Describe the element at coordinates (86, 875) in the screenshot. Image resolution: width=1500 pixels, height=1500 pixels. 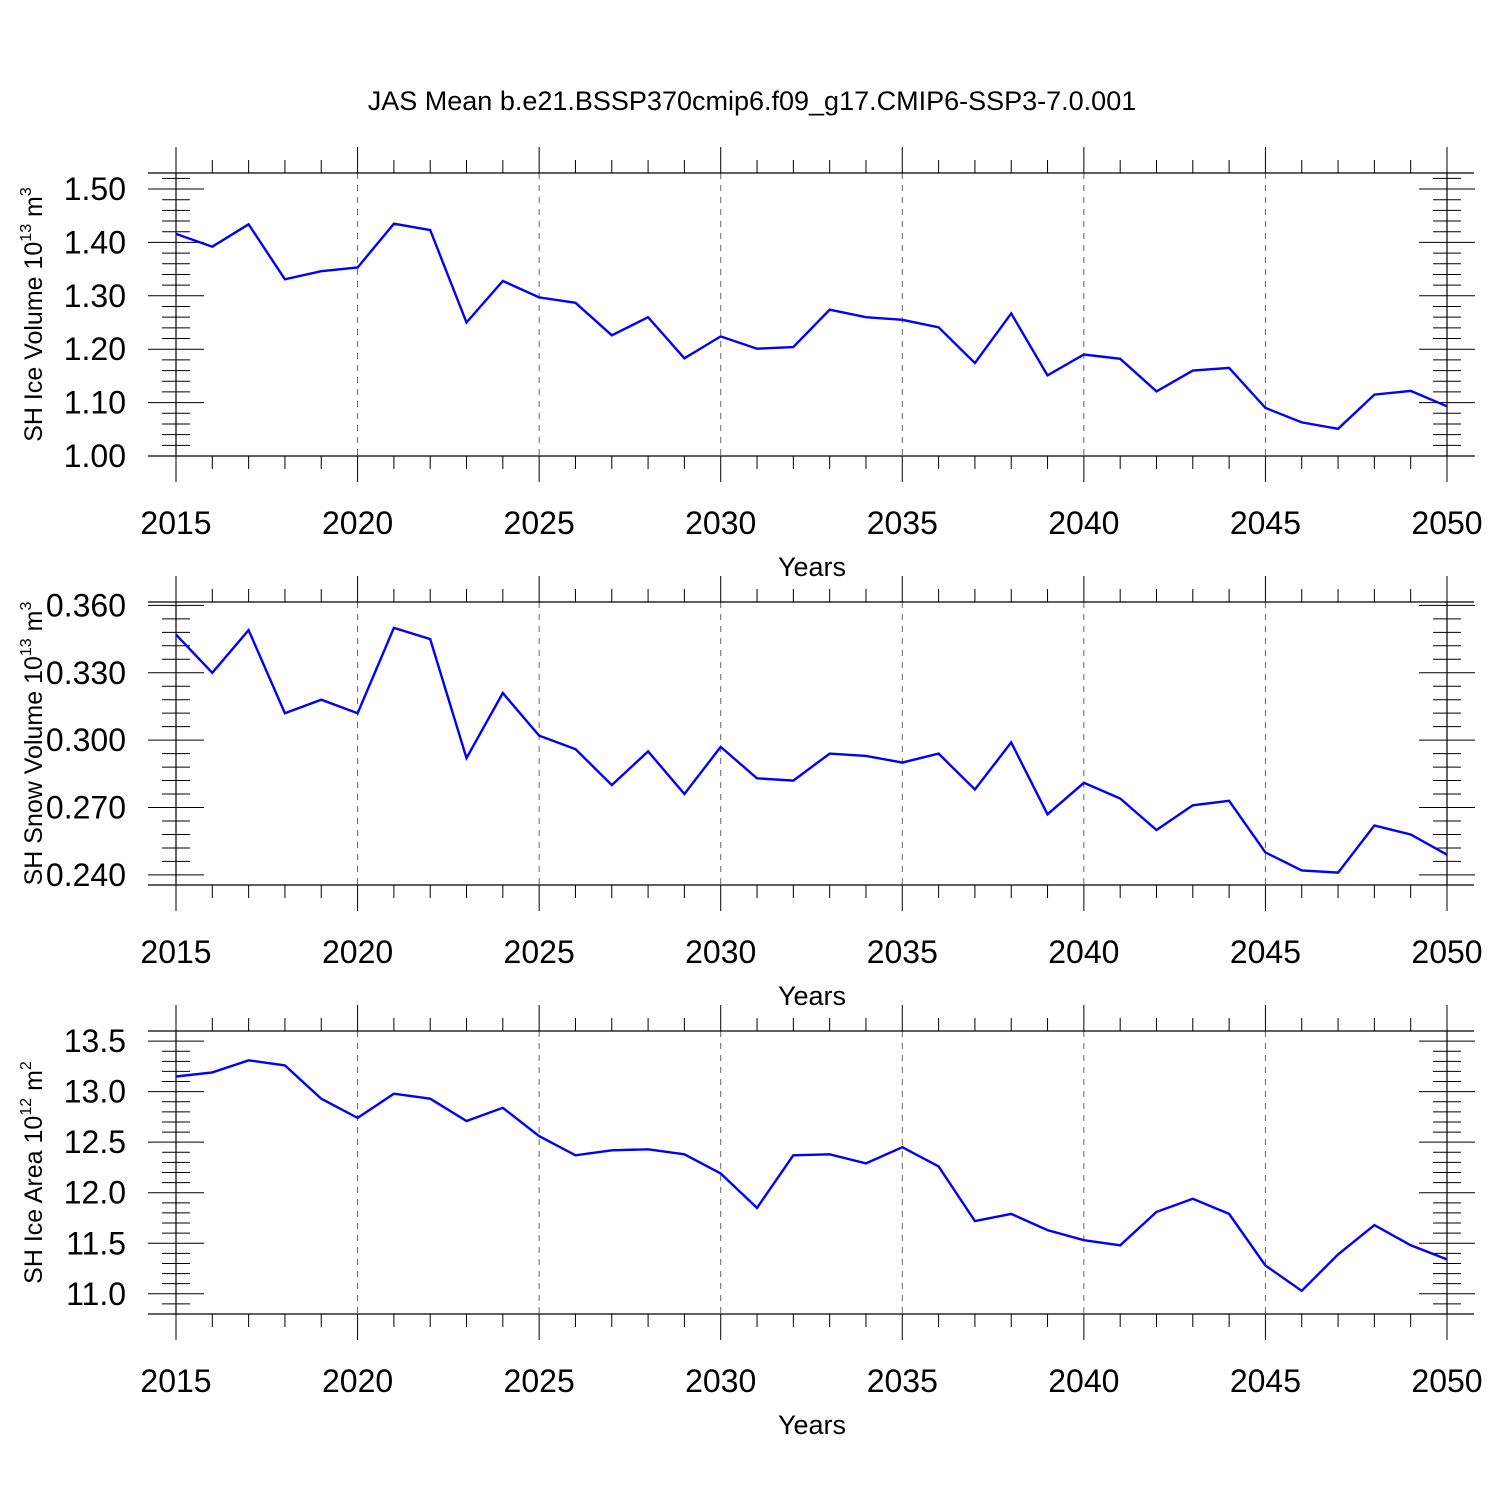
I see `y-tick-label: 0.240` at that location.